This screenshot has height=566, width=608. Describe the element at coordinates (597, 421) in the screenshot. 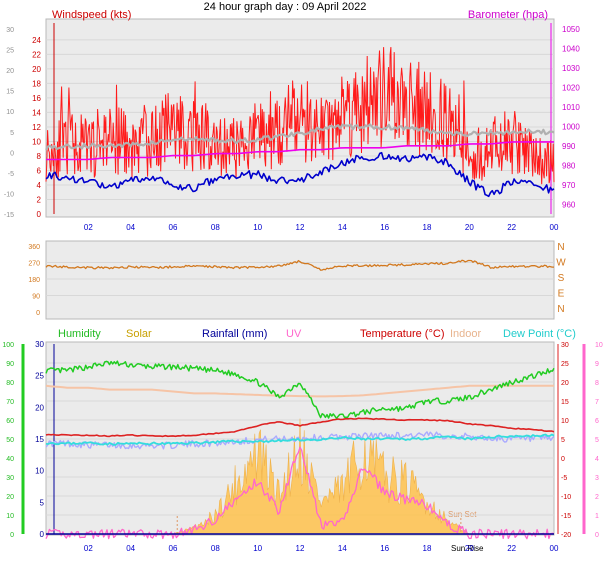

I see `uv-tick-label: 6` at that location.